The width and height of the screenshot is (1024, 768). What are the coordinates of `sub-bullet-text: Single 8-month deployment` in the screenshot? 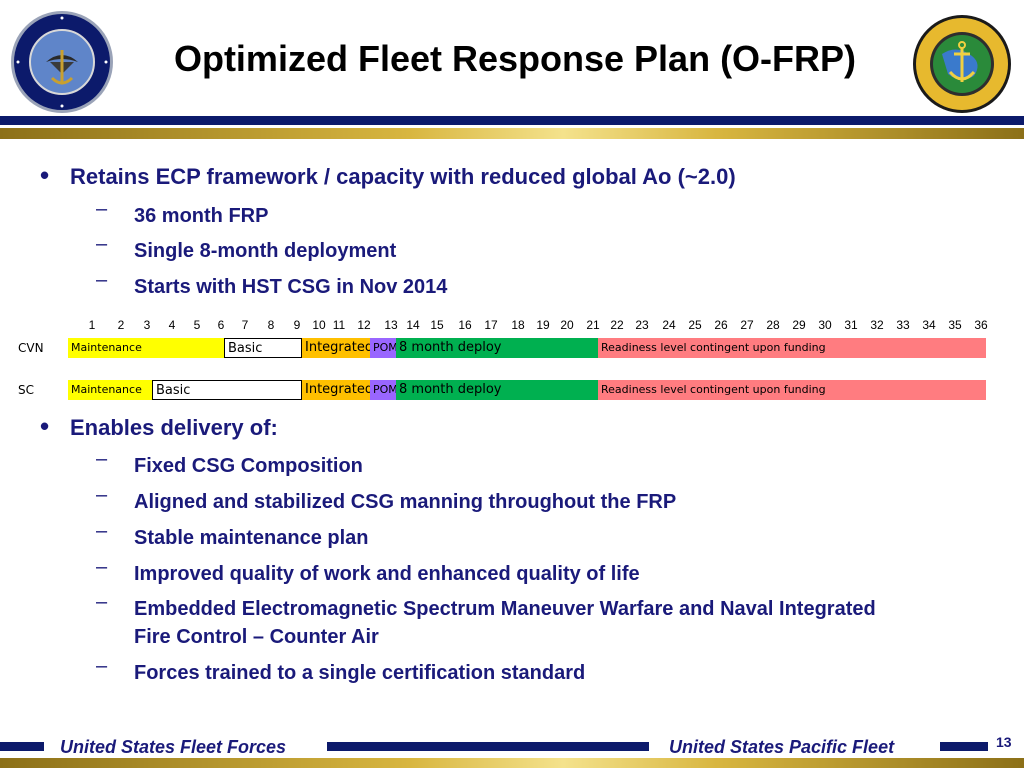 It's located at (265, 251).